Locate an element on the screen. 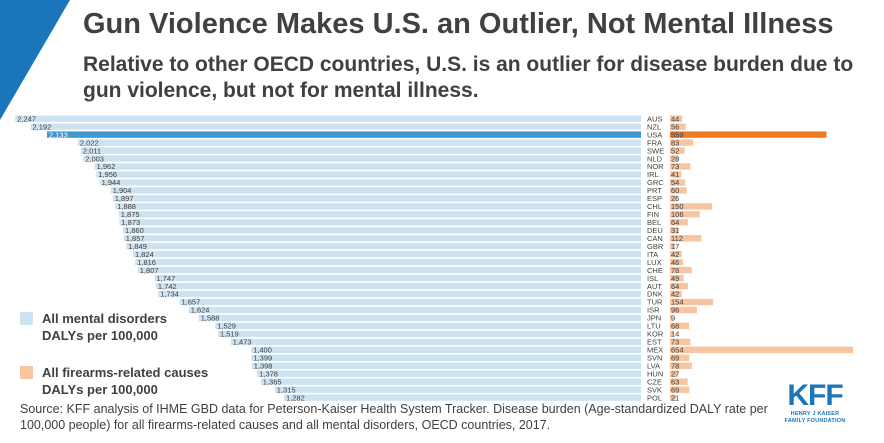 The height and width of the screenshot is (443, 884). country-code-svk: SVK is located at coordinates (654, 389).